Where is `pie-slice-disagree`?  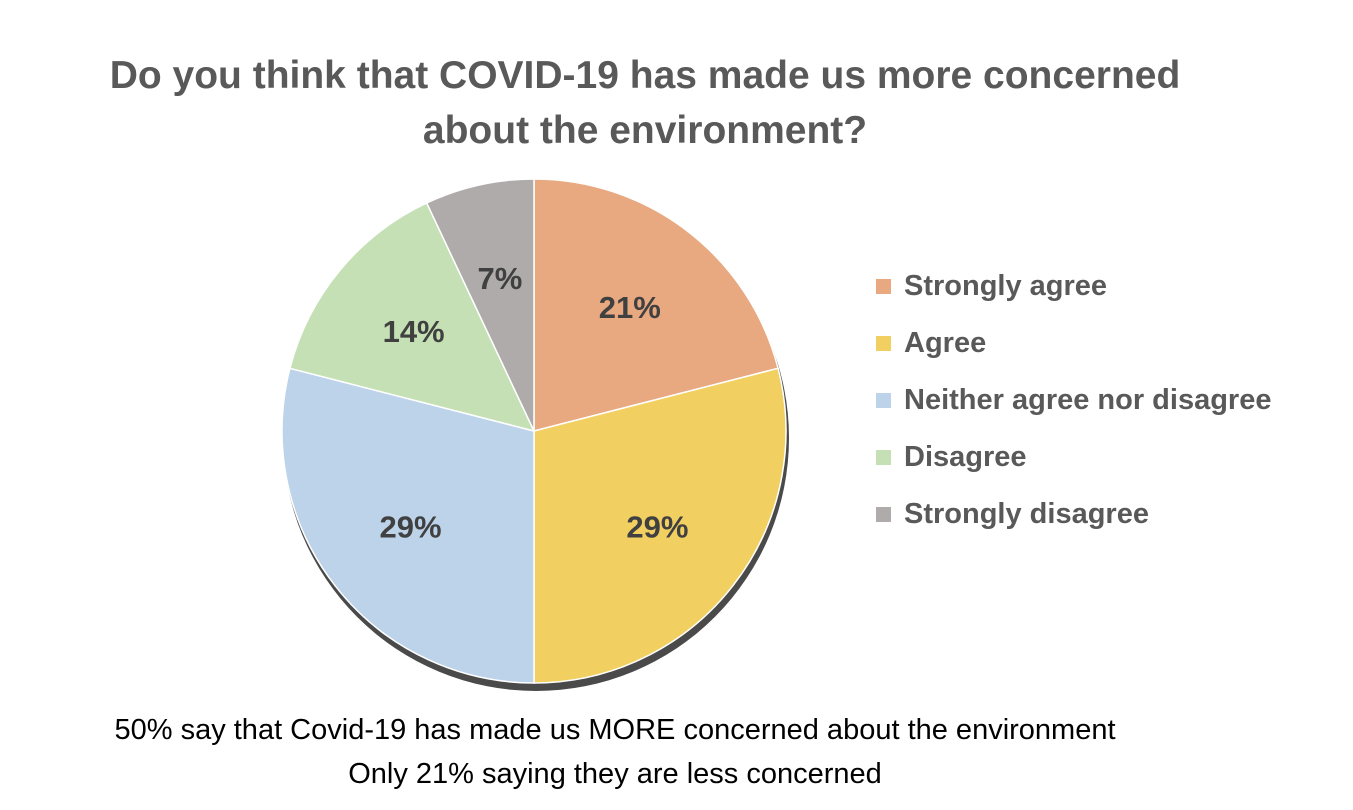 pie-slice-disagree is located at coordinates (412, 317).